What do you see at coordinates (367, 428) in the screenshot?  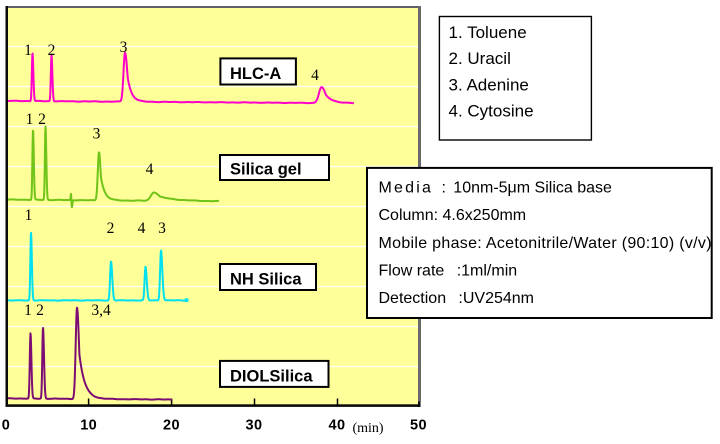 I see `svg-text: (min)` at bounding box center [367, 428].